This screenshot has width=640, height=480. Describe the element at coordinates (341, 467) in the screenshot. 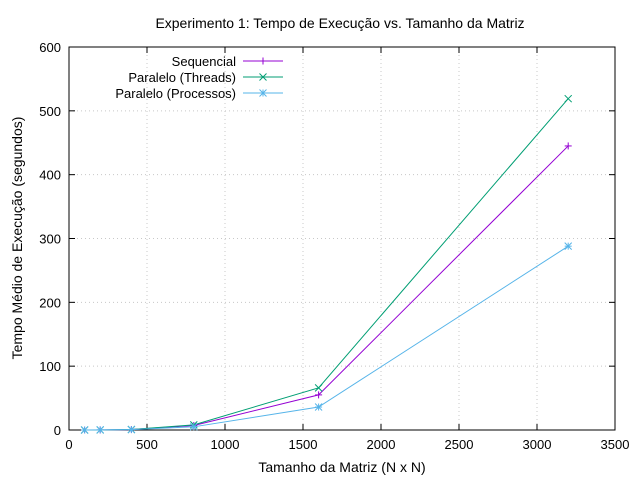

I see `x-axis-title: Tamanho da Matriz (N x N)` at that location.